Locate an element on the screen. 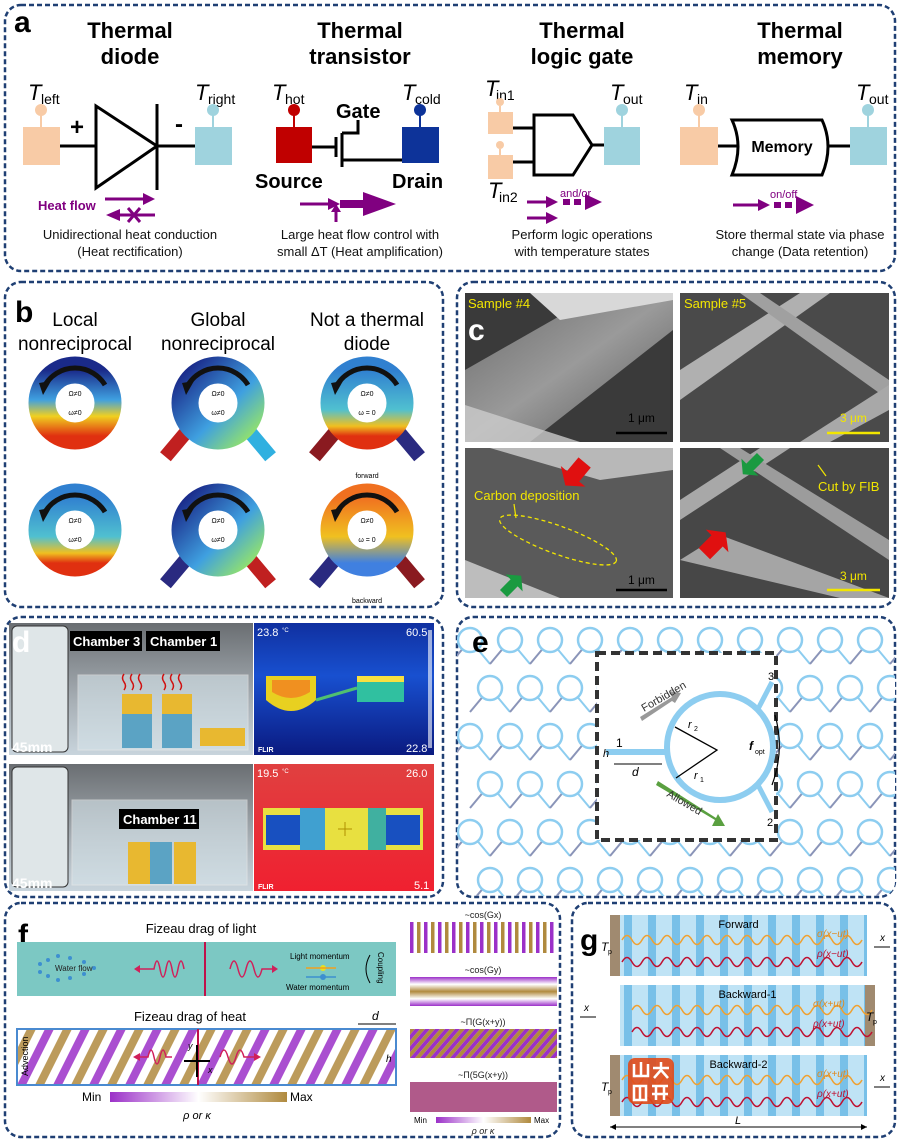 The width and height of the screenshot is (900, 1141). amplified-flow-arrow-icon is located at coordinates (348, 207).